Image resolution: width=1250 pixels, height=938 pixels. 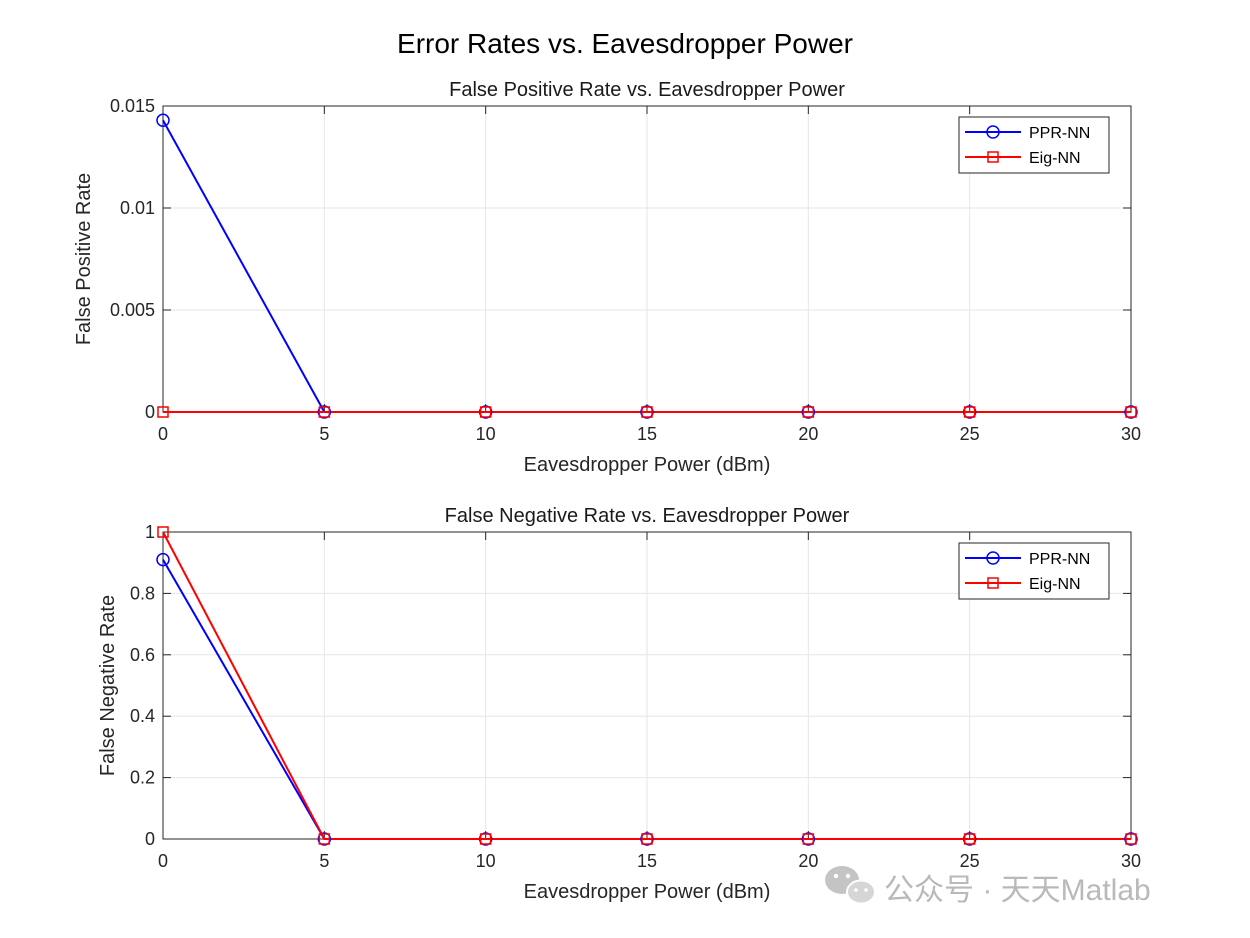 I want to click on chart1-y-tick-label: 0, so click(x=150, y=839).